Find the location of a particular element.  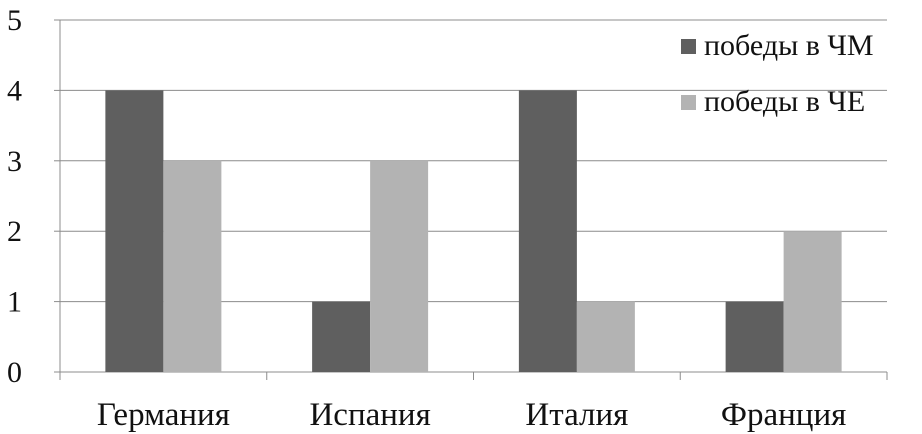

legend-label: победы в ЧМ is located at coordinates (789, 45).